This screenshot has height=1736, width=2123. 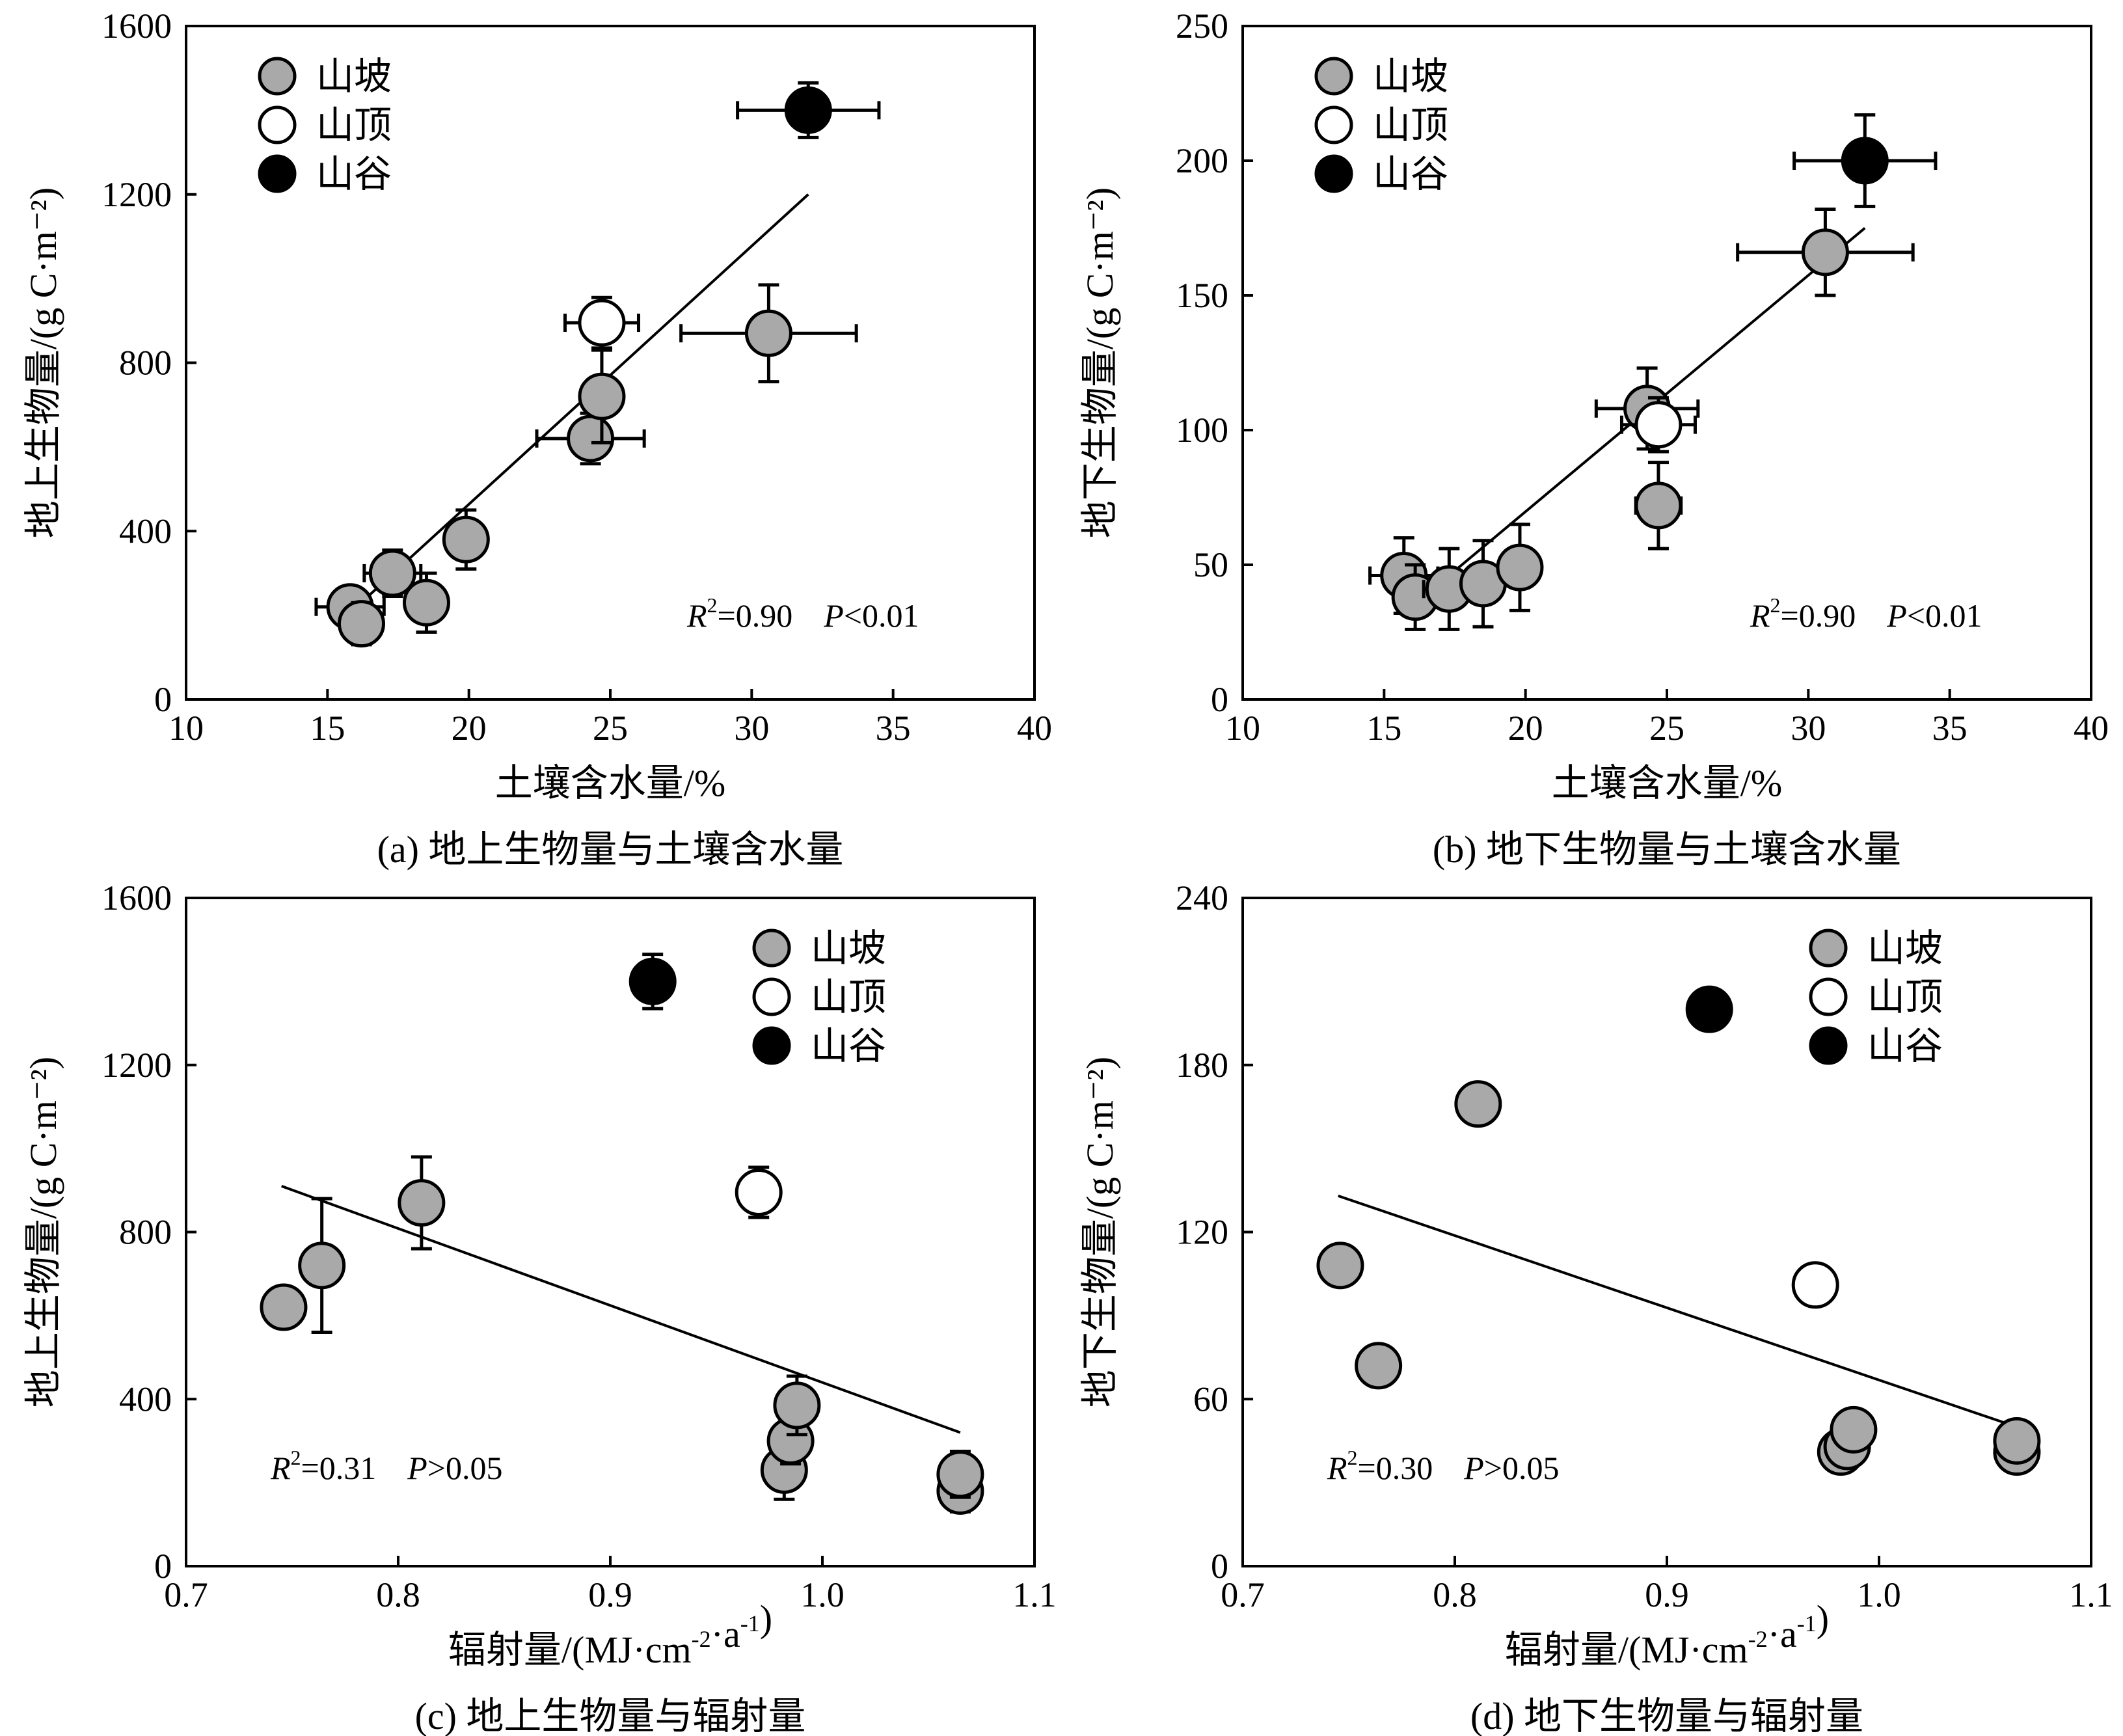 I want to click on y-axis-label: 地上生物量/(g C·m⁻²), so click(x=43, y=1232).